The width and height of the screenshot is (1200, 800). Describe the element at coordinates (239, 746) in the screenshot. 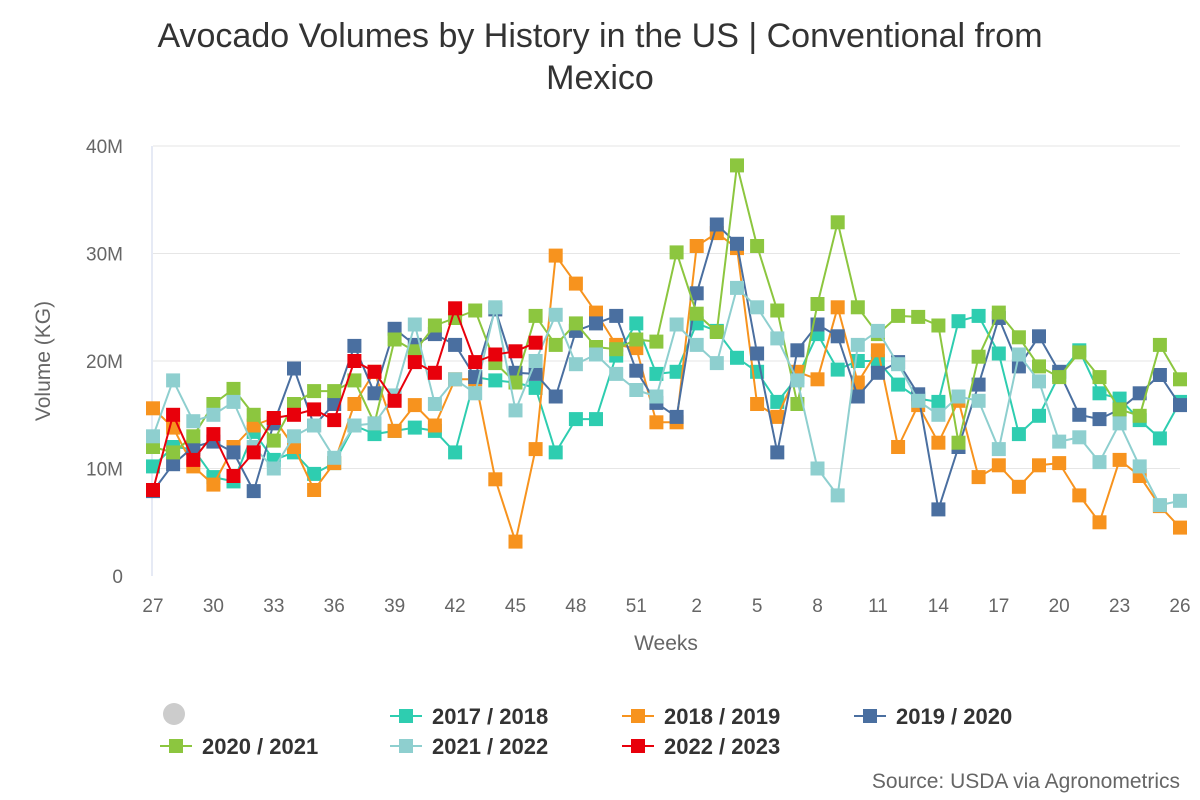

I see `legend-item: 2020 / 2021` at that location.